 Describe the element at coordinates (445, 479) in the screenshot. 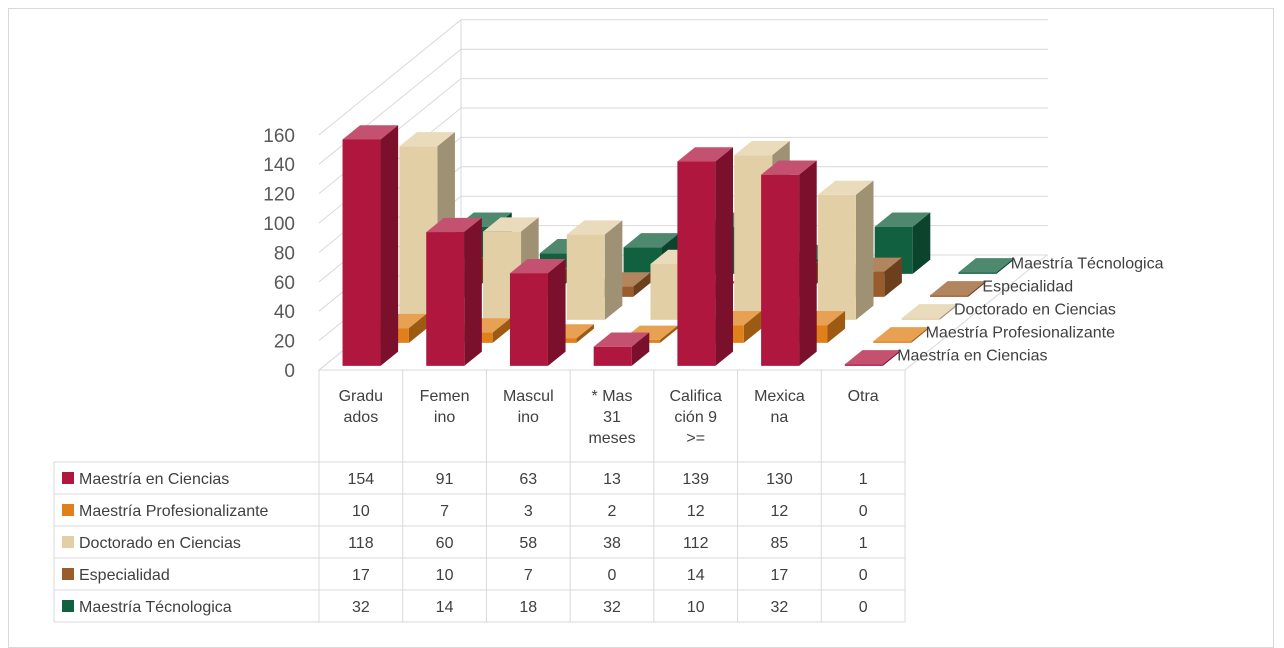

I see `table-cell-value: 91` at that location.